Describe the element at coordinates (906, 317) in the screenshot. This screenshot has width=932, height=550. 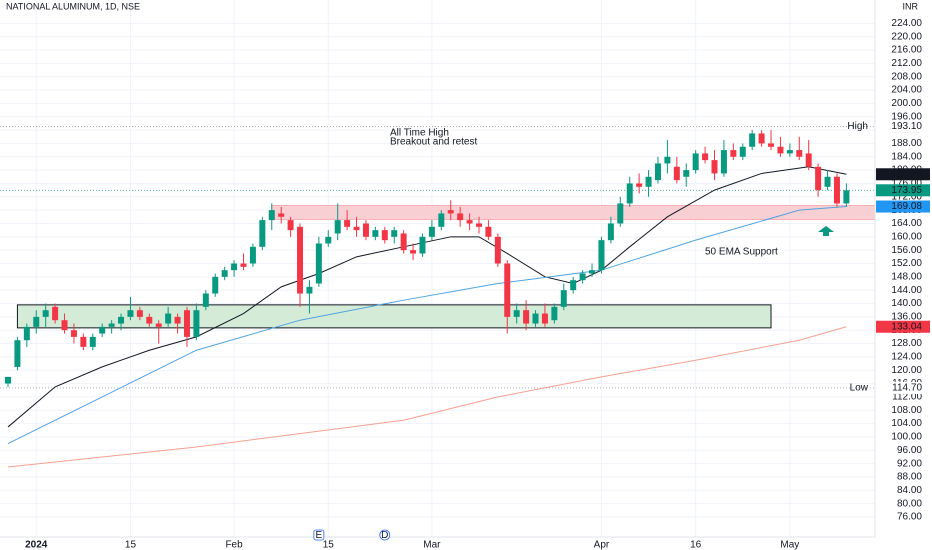
I see `y-tick-label: 136.00` at that location.